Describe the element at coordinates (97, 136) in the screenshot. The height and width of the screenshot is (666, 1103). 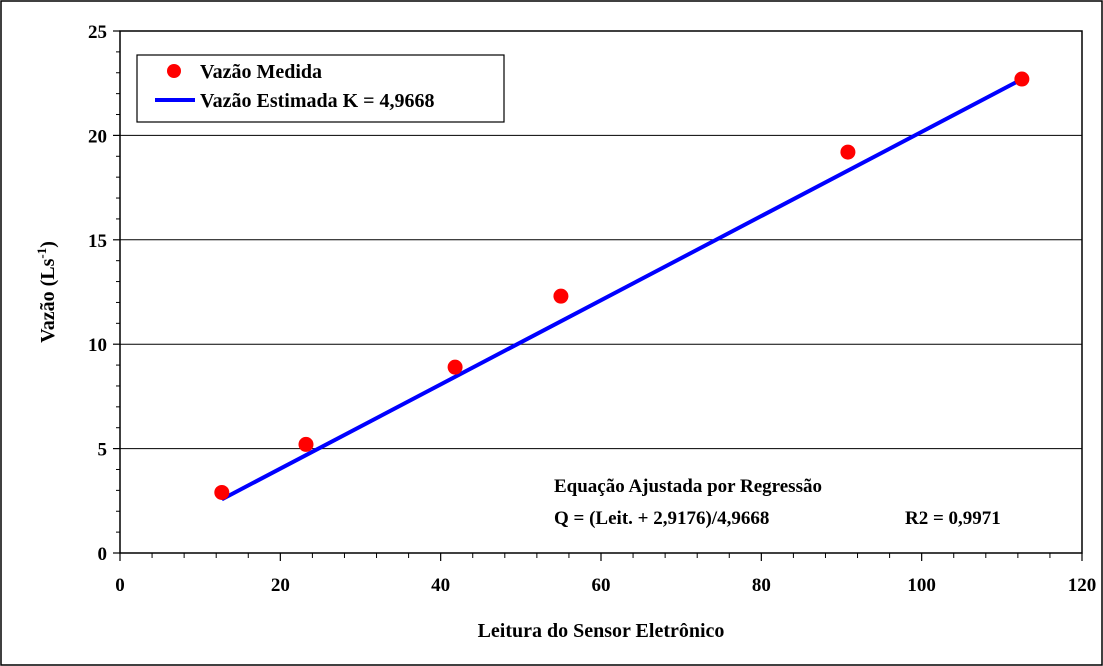
I see `y-tick-label: 20` at that location.